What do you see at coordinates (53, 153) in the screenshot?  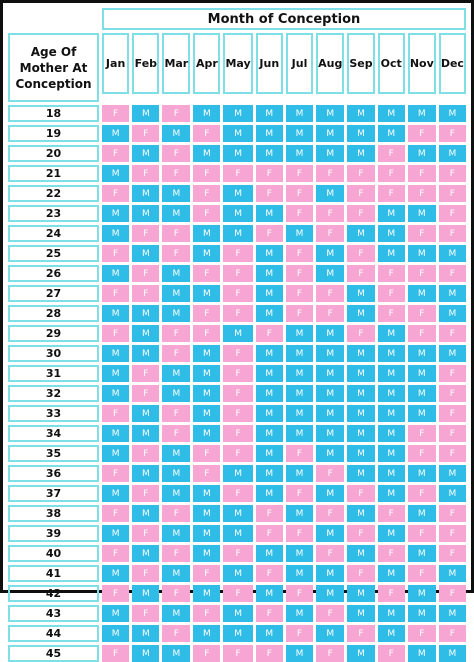 I see `age-label-20: 20` at bounding box center [53, 153].